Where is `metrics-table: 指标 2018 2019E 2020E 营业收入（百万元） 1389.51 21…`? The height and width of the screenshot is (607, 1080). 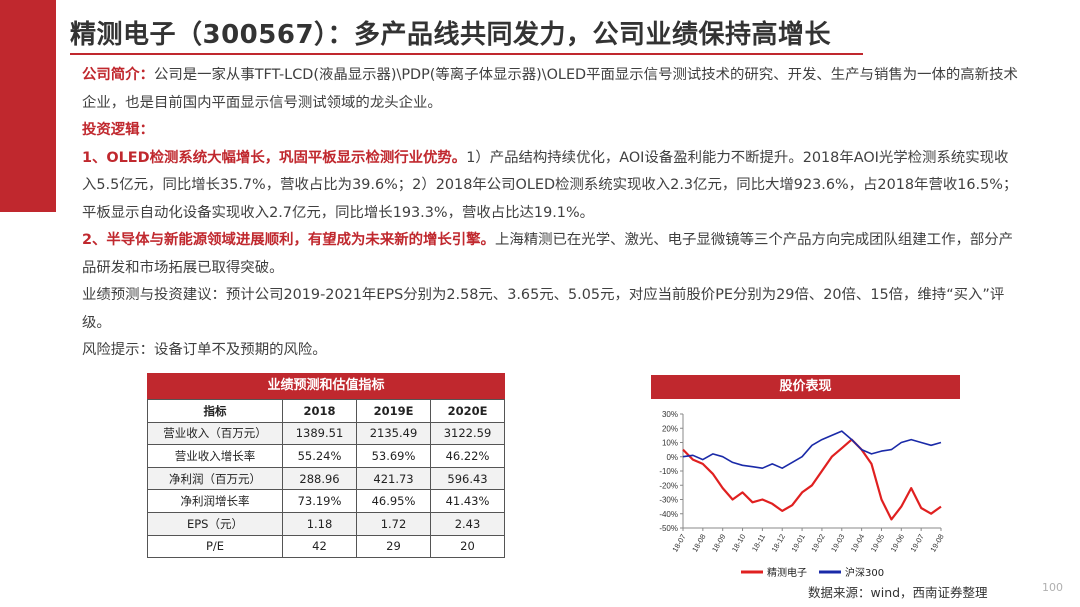
metrics-table: 指标 2018 2019E 2020E 营业收入（百万元） 1389.51 21… is located at coordinates (326, 479).